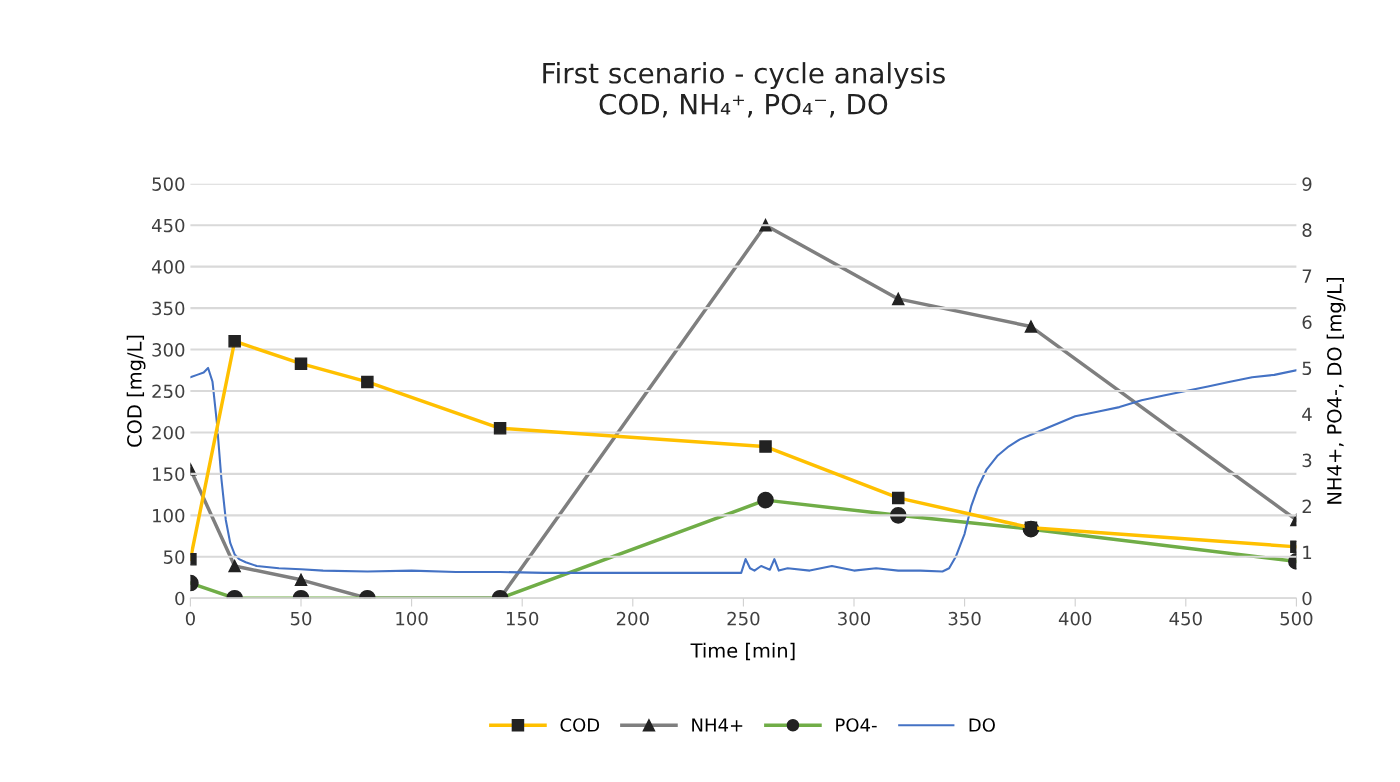  What do you see at coordinates (1307, 552) in the screenshot?
I see `y2-tick-label: 1` at bounding box center [1307, 552].